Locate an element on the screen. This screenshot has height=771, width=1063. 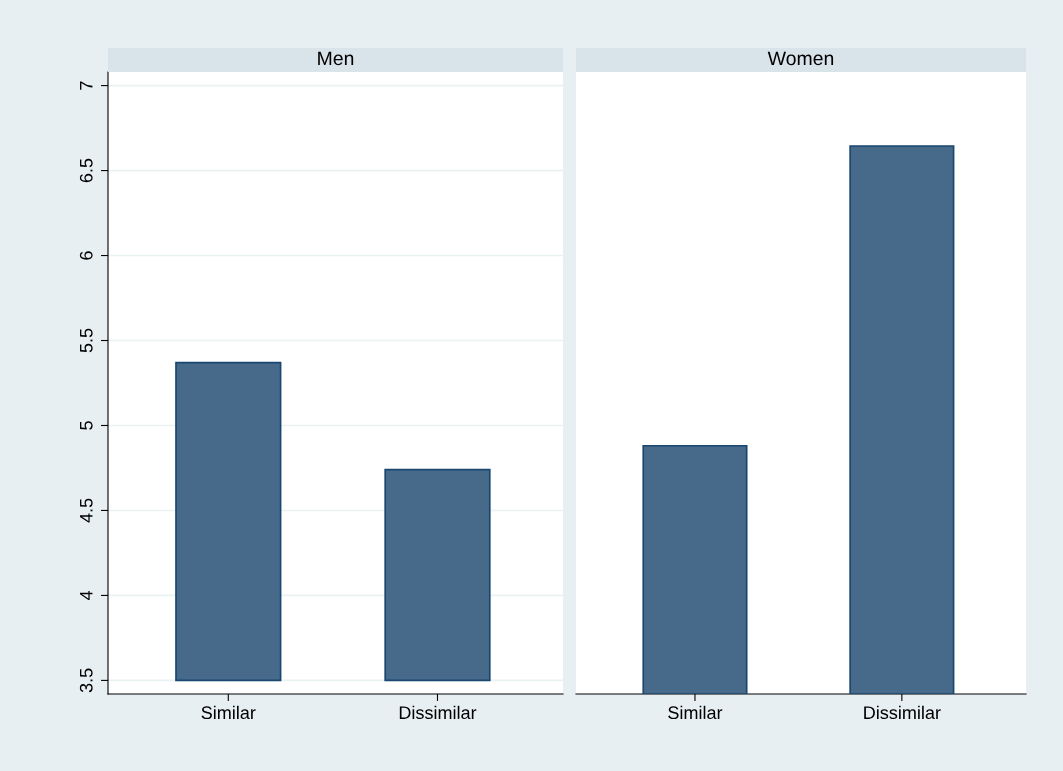
y-tick-label: 3.5 is located at coordinates (86, 680).